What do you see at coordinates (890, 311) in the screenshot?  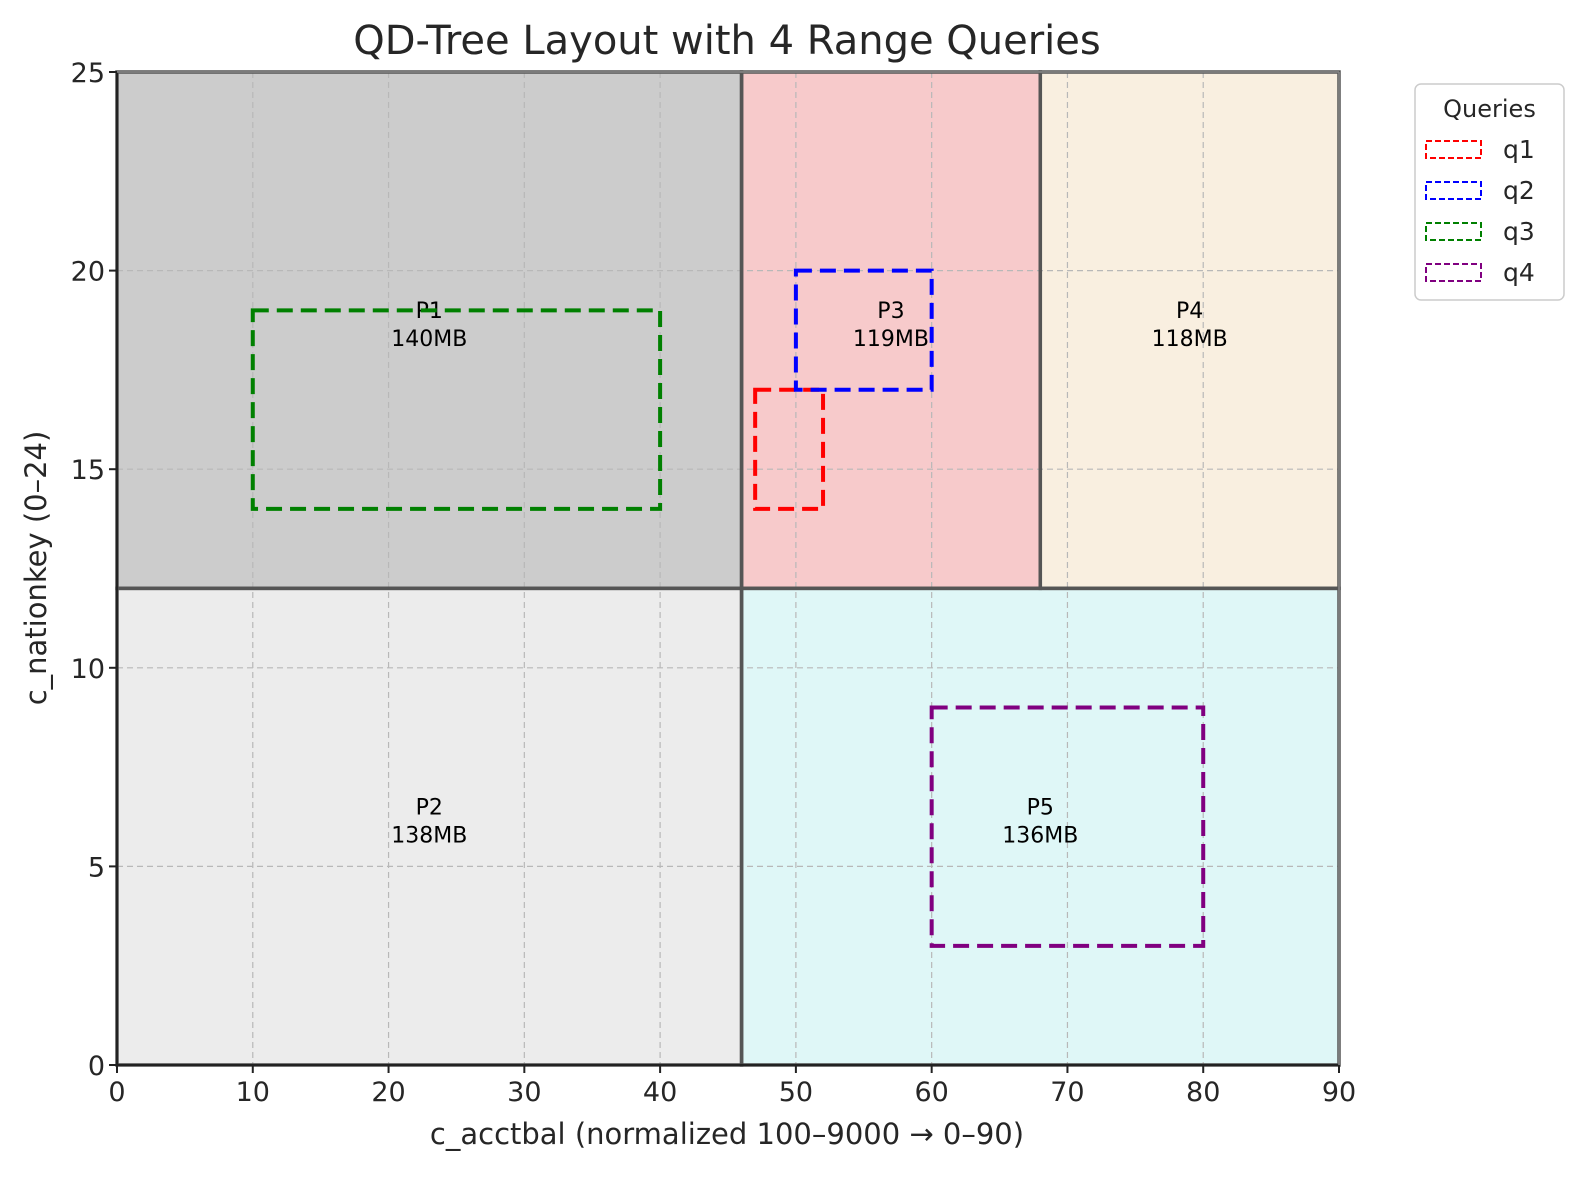 I see `partition-name-label: P3` at bounding box center [890, 311].